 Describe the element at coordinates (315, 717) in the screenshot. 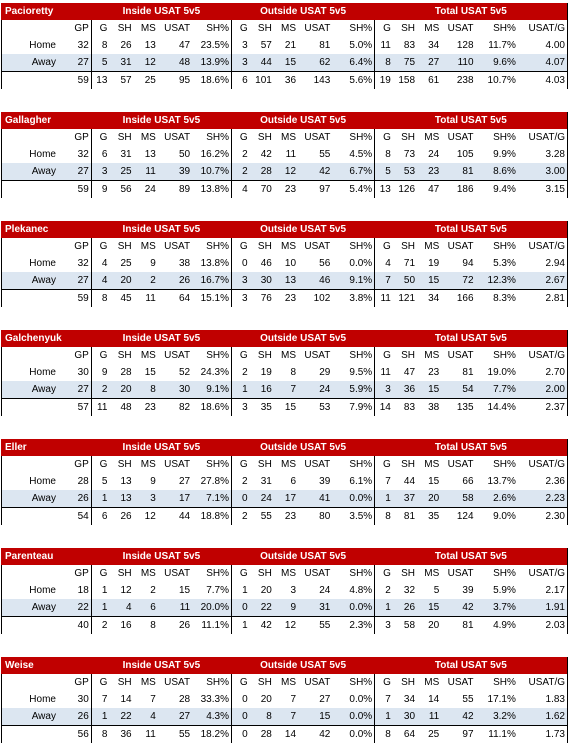

I see `table-cell: 15` at that location.